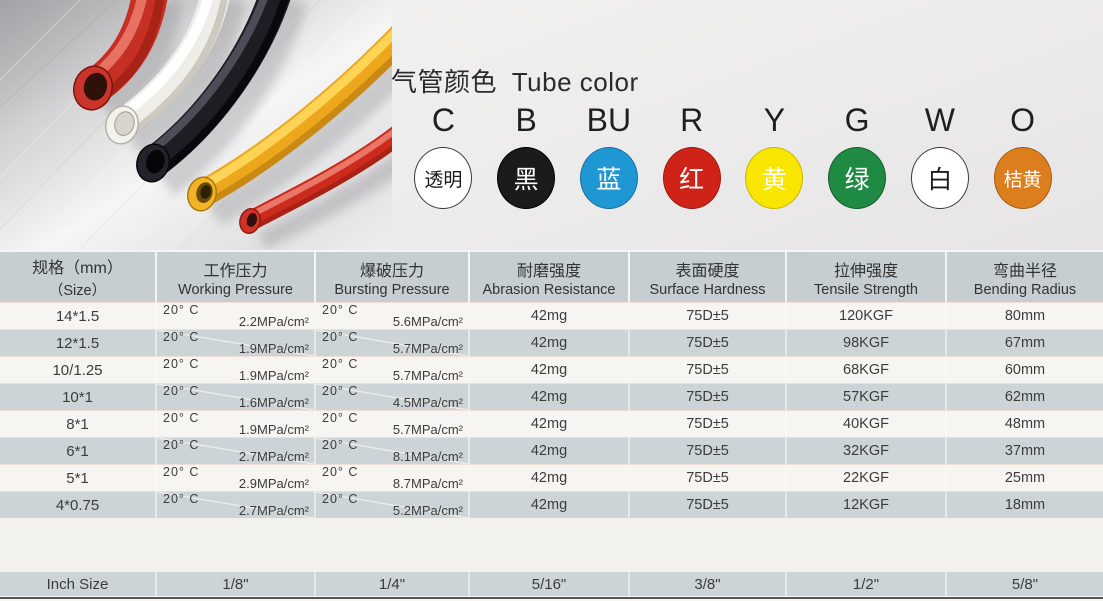 The image size is (1103, 601). What do you see at coordinates (1025, 370) in the screenshot?
I see `cell-bending: 60mm` at bounding box center [1025, 370].